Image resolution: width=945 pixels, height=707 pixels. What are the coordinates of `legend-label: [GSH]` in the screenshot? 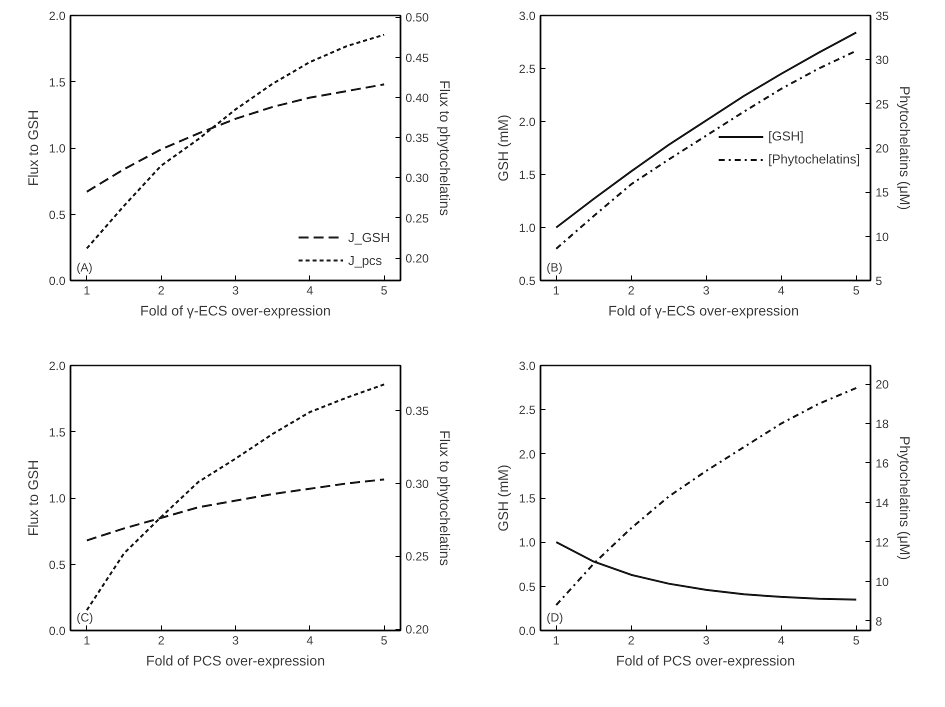 It's located at (786, 136).